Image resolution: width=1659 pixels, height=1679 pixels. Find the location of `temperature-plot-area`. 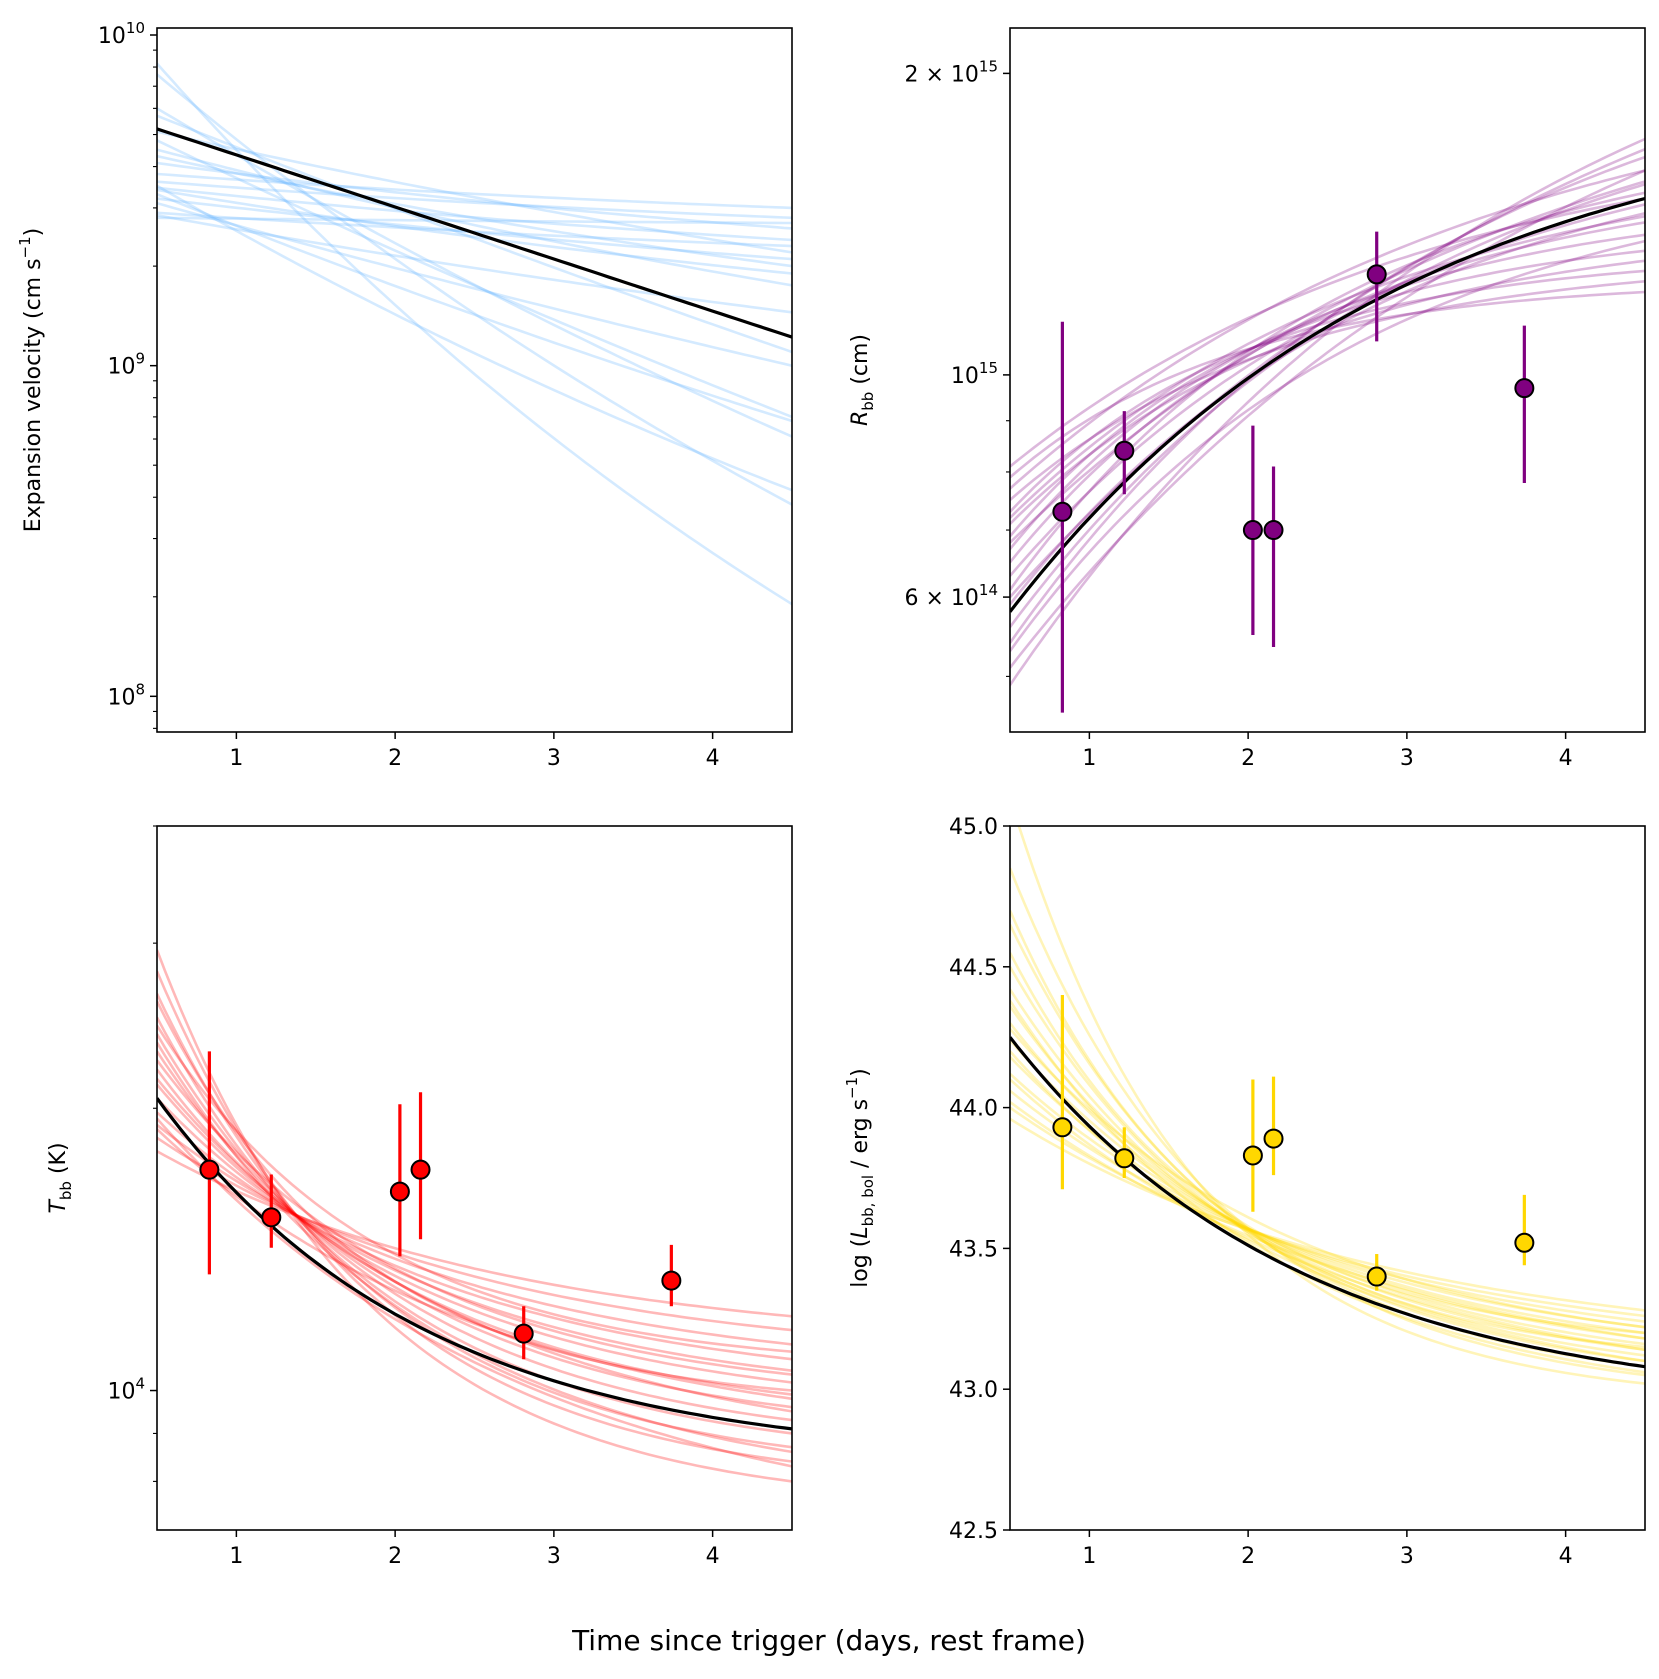

temperature-plot-area is located at coordinates (474, 1216).